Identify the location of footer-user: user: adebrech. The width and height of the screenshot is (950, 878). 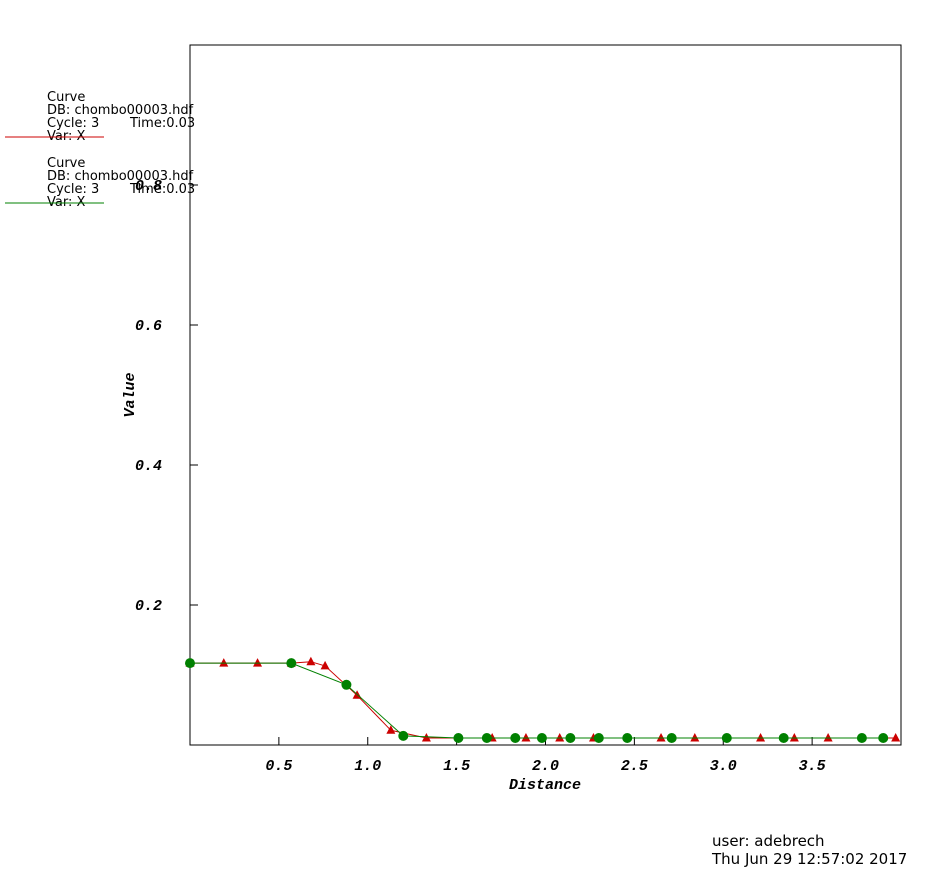
(768, 841).